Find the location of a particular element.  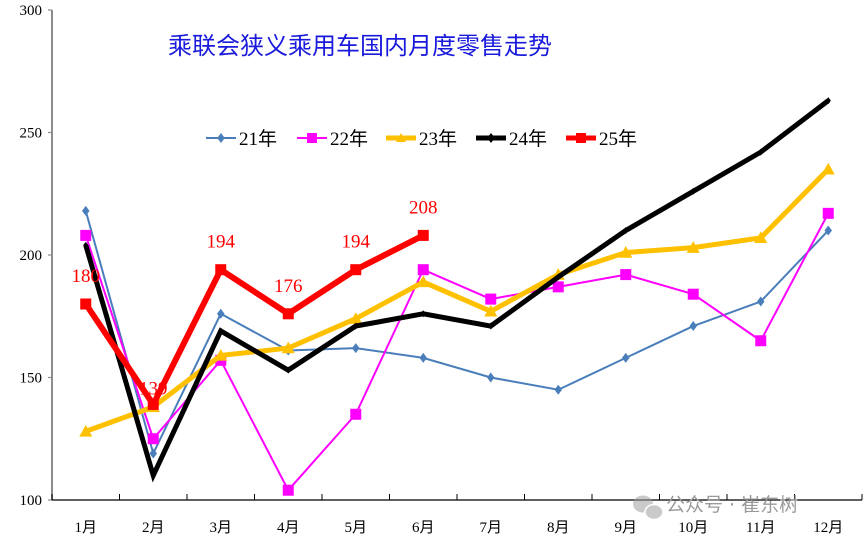

watermark-text: 公众号 · 崔东树 is located at coordinates (732, 505).